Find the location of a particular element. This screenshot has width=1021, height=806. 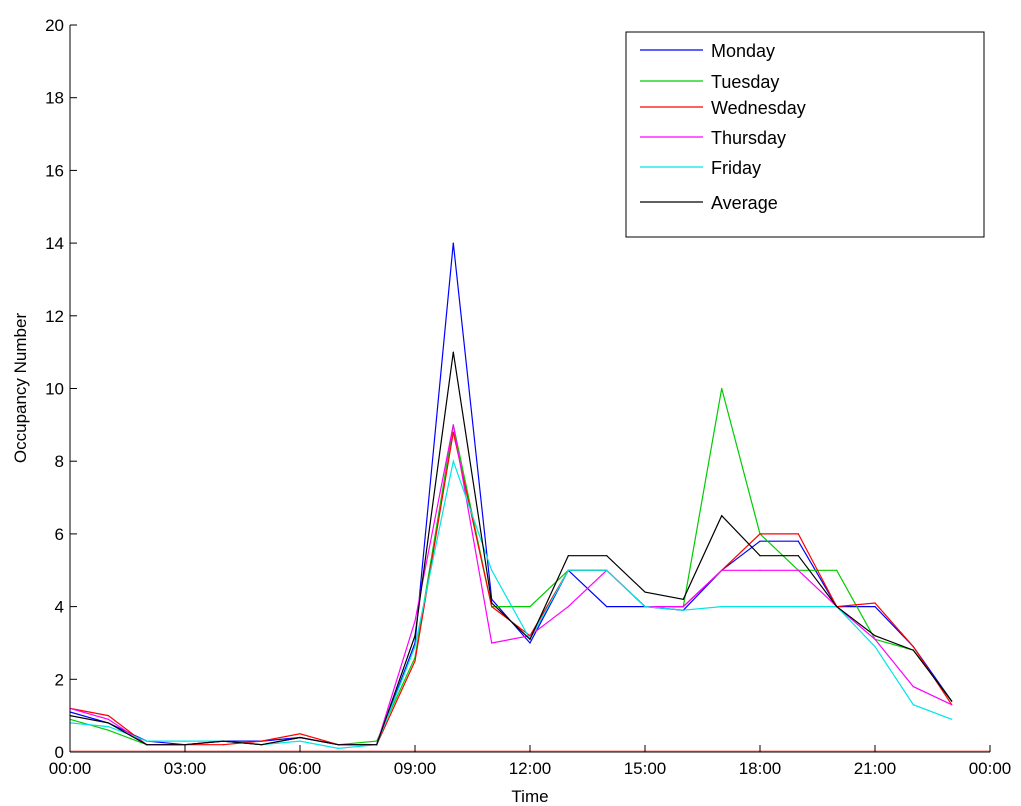

y-tick-label: 18 is located at coordinates (54, 98).